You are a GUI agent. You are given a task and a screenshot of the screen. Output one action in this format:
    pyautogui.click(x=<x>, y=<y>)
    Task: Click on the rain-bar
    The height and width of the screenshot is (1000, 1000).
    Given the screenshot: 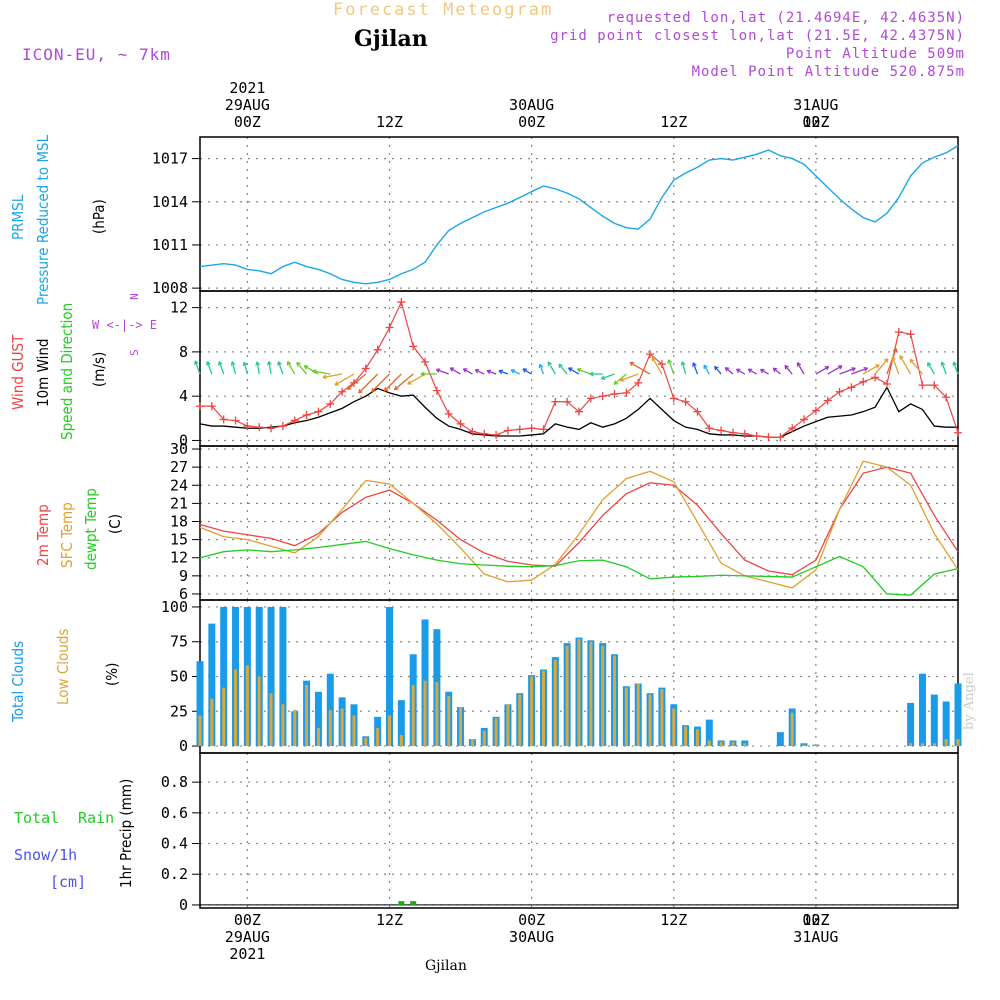 What is the action you would take?
    pyautogui.click(x=413, y=903)
    